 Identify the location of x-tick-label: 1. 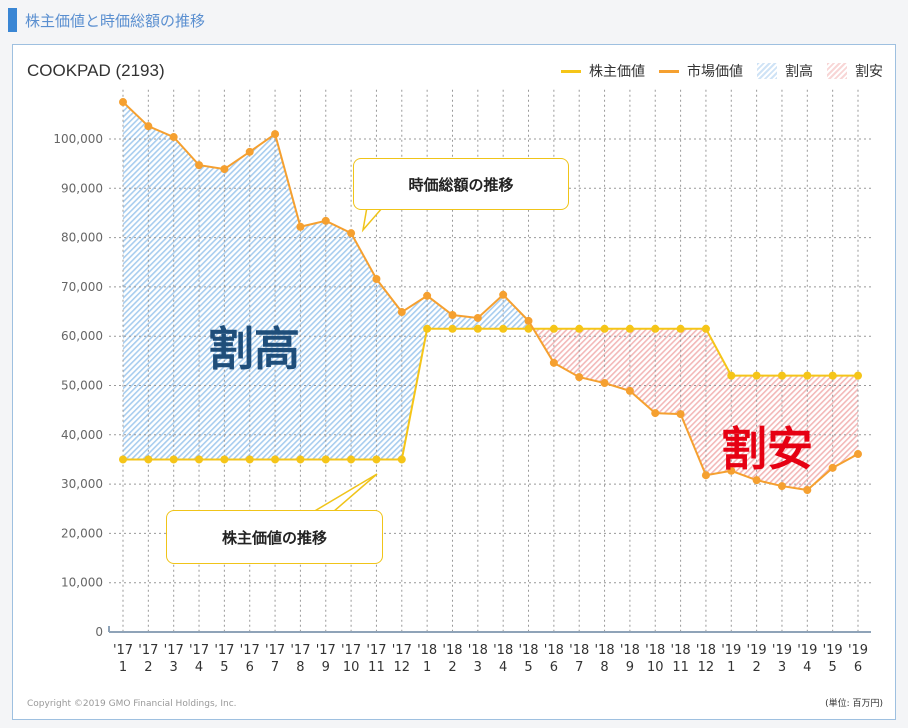
(731, 667).